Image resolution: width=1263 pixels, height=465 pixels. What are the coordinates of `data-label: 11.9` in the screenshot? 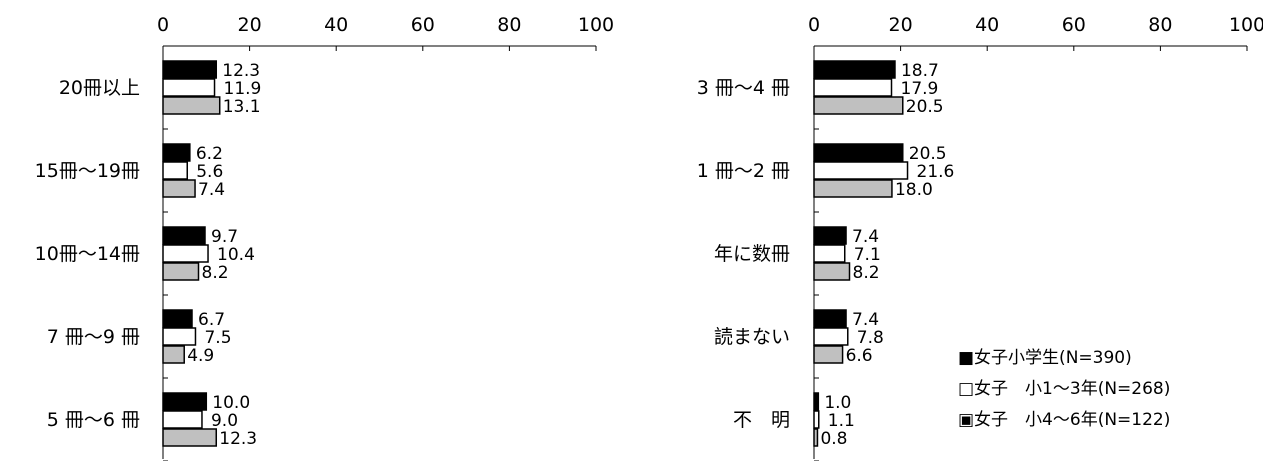 It's located at (243, 89).